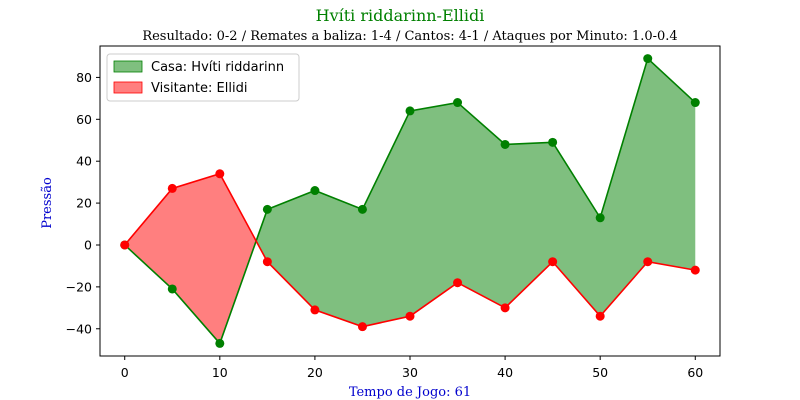 This screenshot has width=800, height=400. I want to click on legend: Casa: Hvíti riddarinn Visitante: Ellidi, so click(203, 77).